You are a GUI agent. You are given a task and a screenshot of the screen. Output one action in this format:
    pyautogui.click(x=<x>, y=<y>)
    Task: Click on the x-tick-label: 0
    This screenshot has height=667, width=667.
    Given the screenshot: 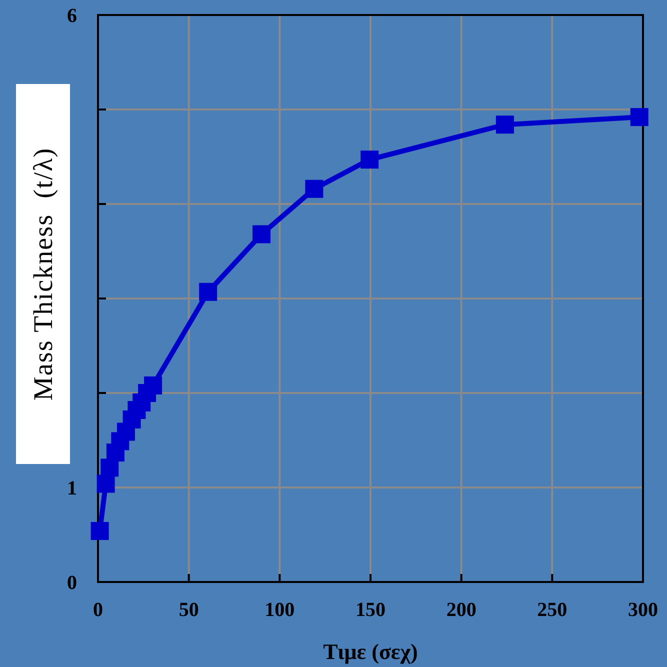 What is the action you would take?
    pyautogui.click(x=98, y=610)
    